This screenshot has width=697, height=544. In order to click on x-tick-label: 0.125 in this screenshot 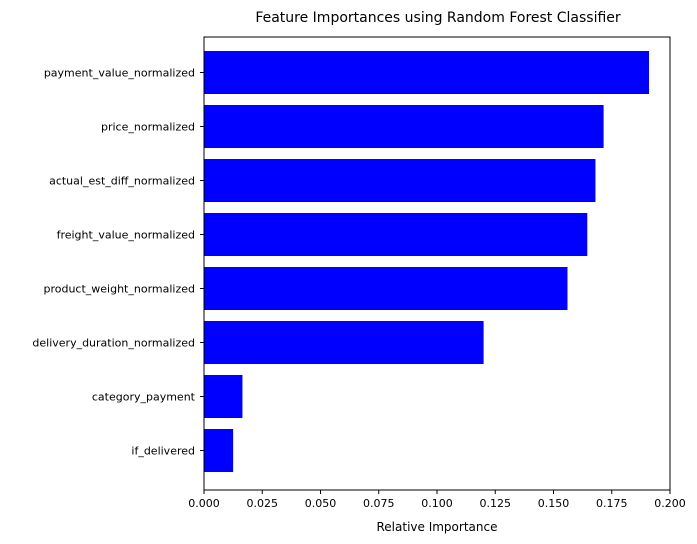, I will do `click(496, 503)`.